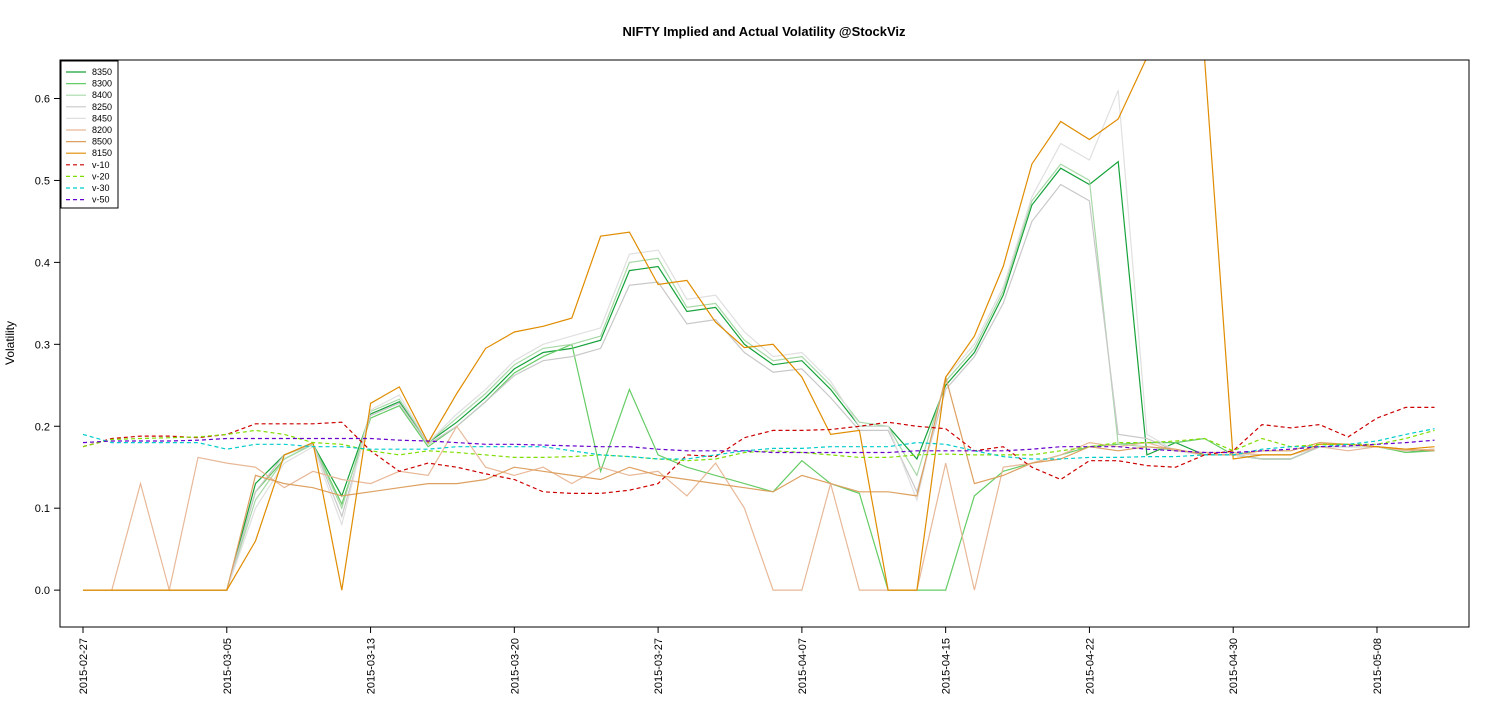 The image size is (1500, 705). Describe the element at coordinates (42, 263) in the screenshot. I see `y-tick-label: 0.4` at that location.